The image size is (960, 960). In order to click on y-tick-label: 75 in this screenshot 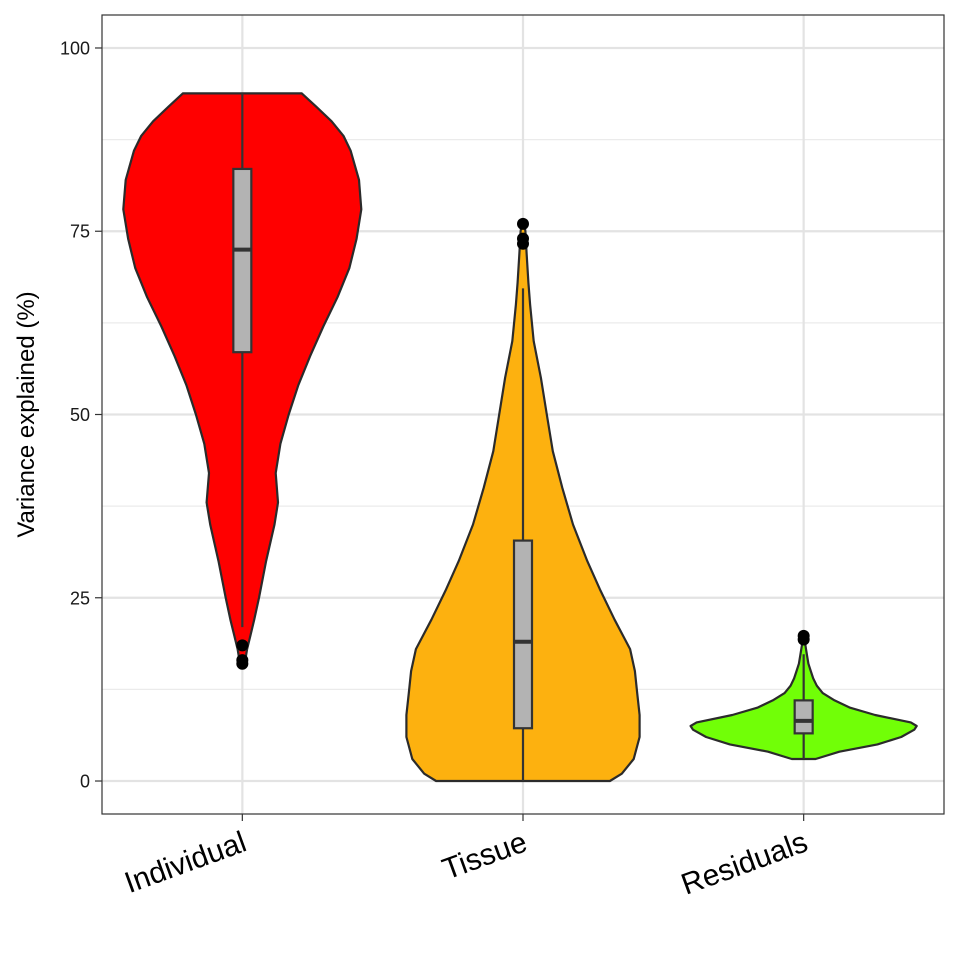, I will do `click(80, 232)`.